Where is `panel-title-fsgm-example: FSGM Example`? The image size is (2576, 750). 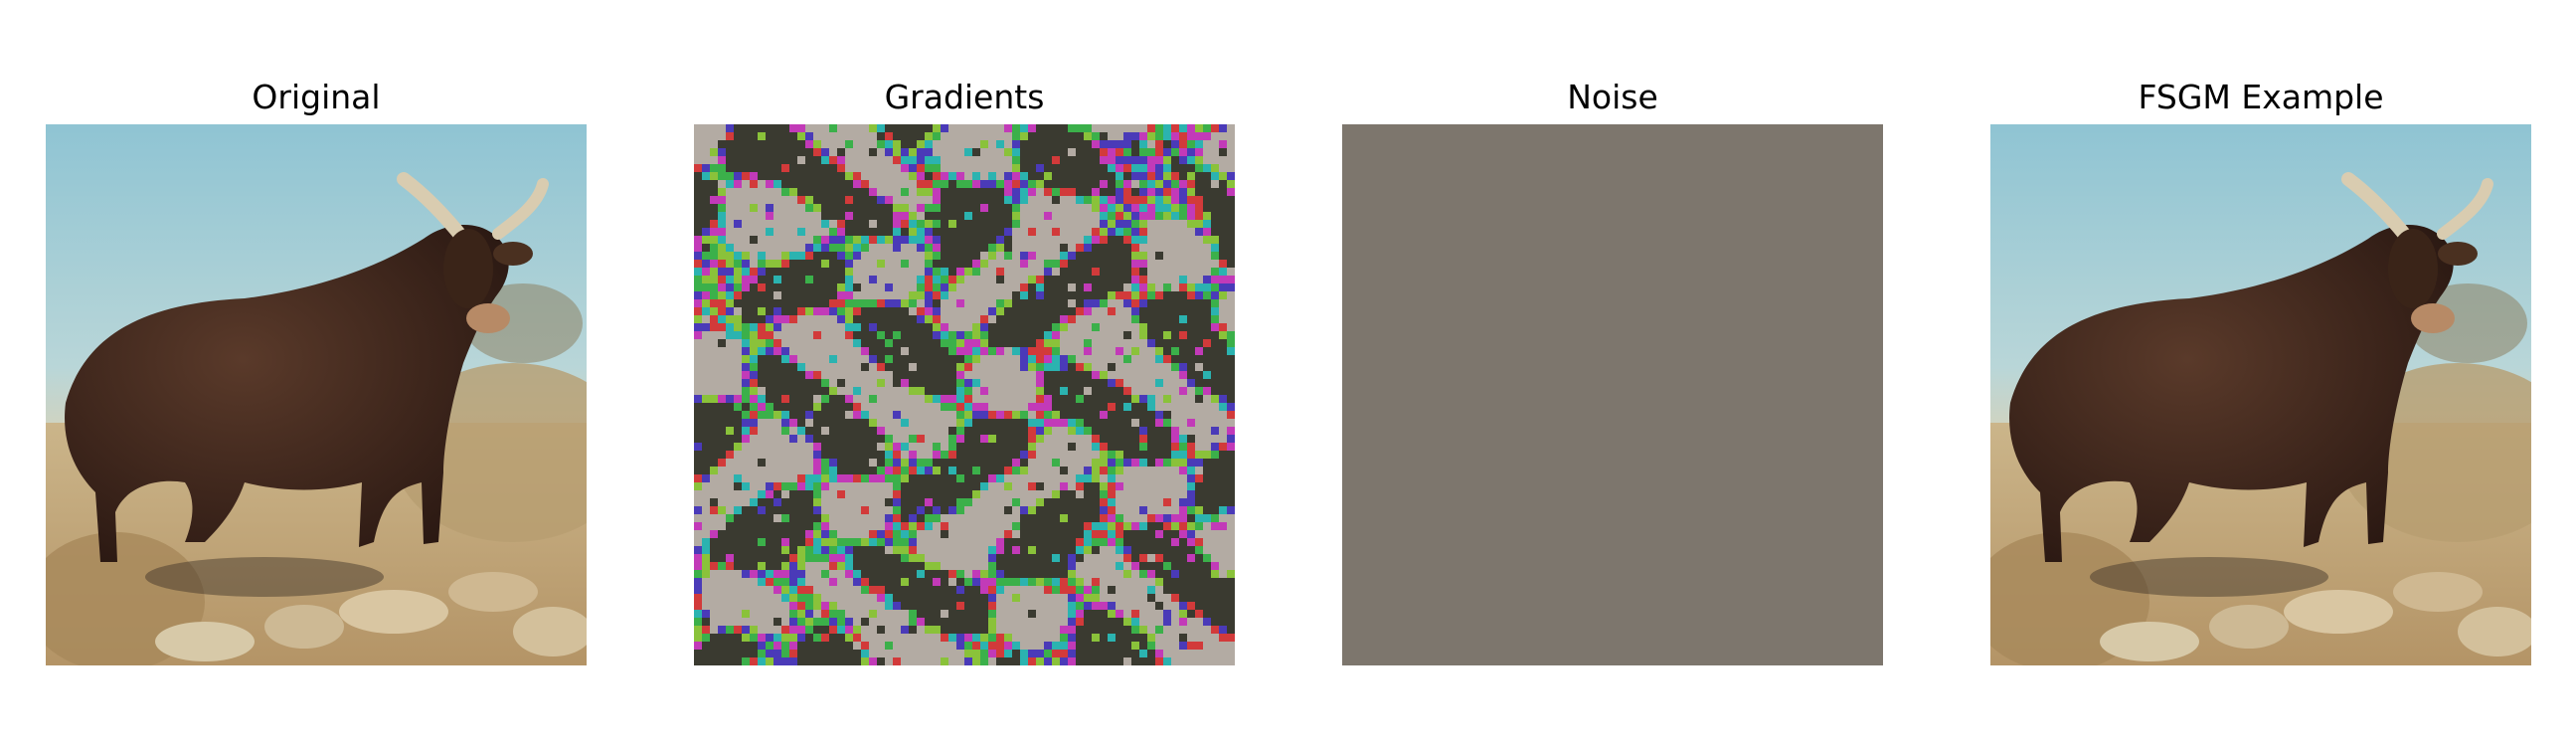
panel-title-fsgm-example: FSGM Example is located at coordinates (2261, 97).